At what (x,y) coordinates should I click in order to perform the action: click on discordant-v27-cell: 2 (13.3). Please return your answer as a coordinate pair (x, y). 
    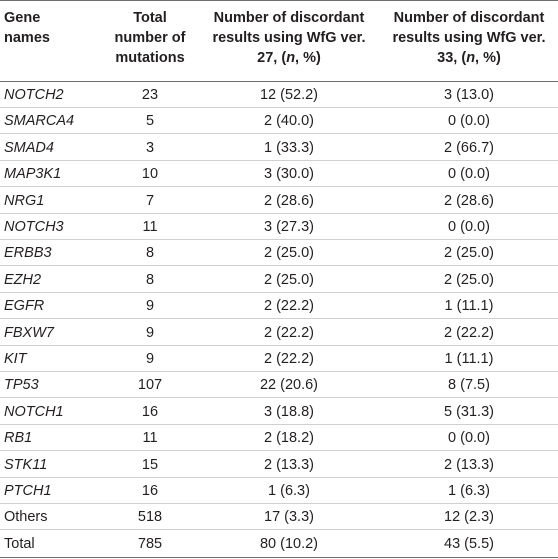
    Looking at the image, I should click on (289, 464).